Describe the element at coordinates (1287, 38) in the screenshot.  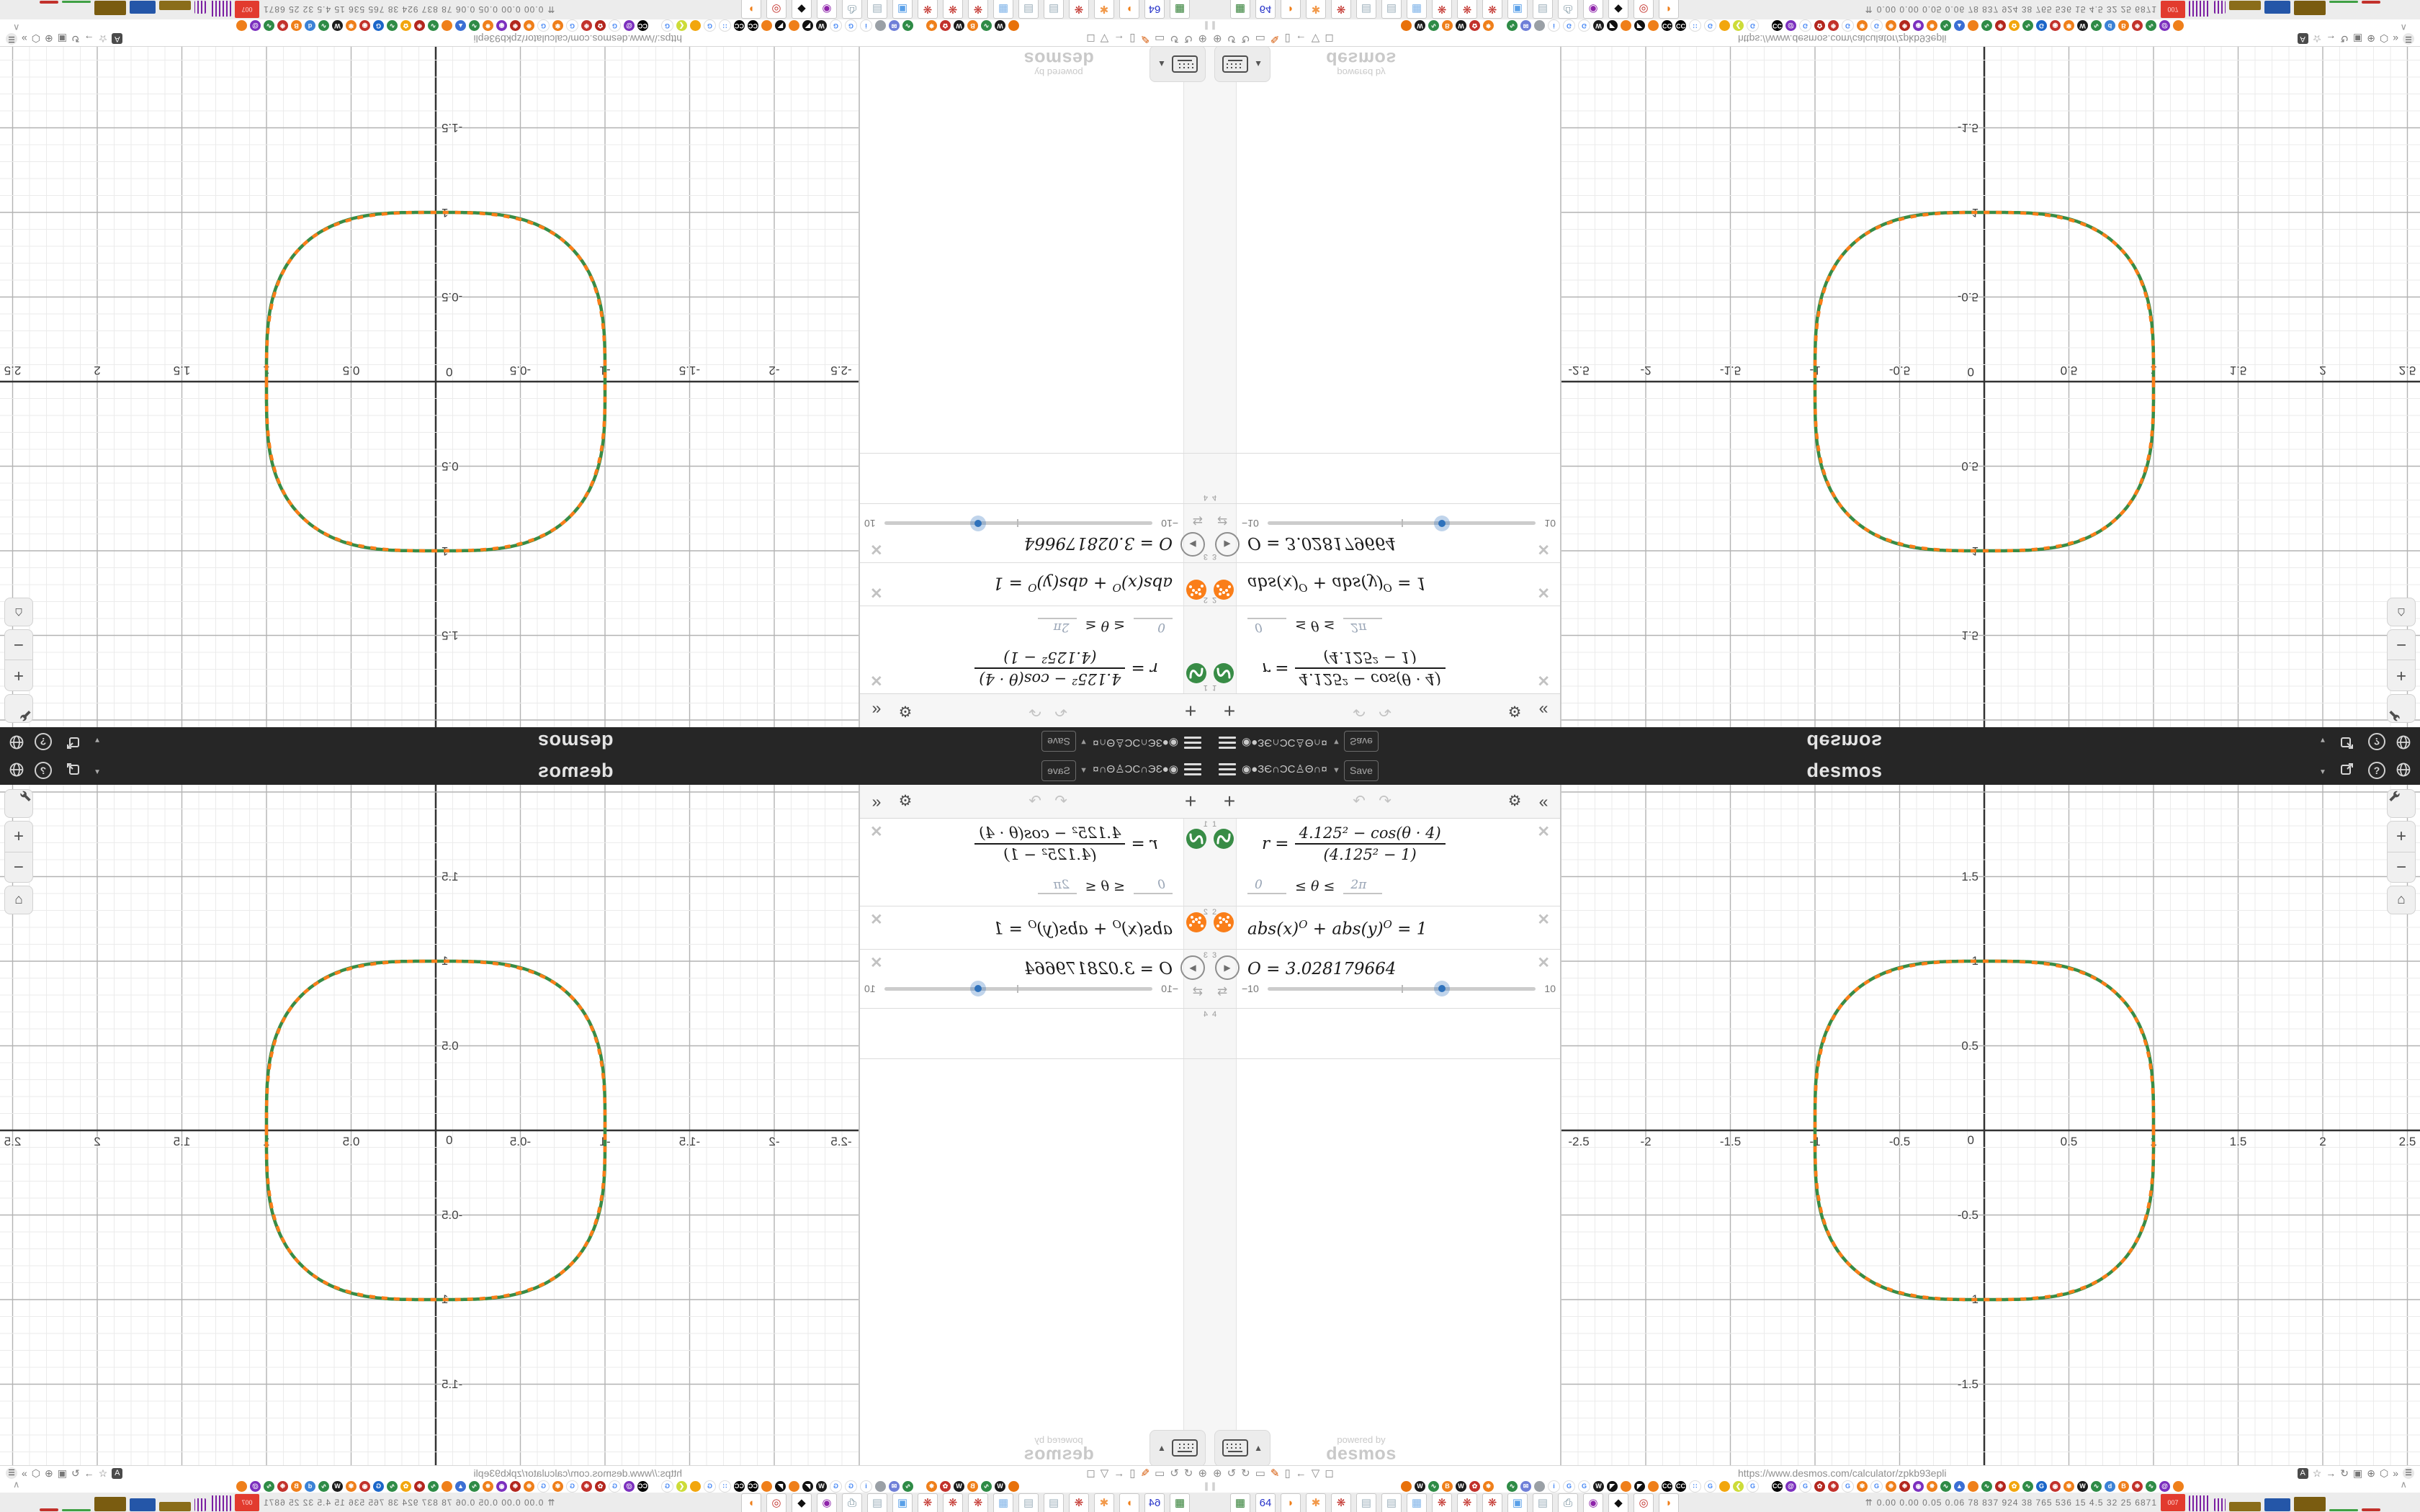
I see `trash-icon: ▯` at that location.